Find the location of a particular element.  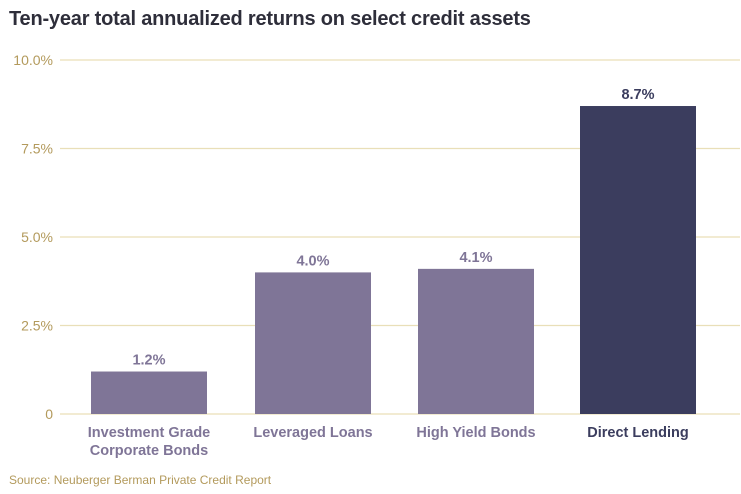

category-label: Corporate Bonds is located at coordinates (149, 451).